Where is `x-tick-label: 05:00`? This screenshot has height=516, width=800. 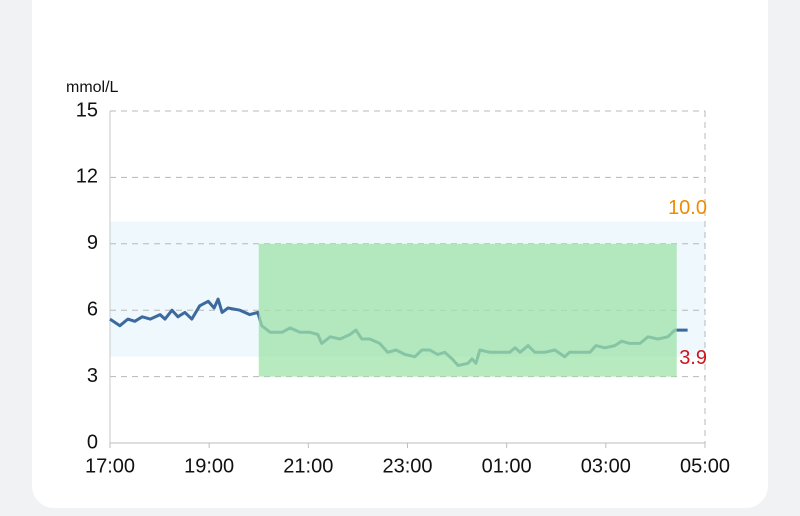
x-tick-label: 05:00 is located at coordinates (705, 466).